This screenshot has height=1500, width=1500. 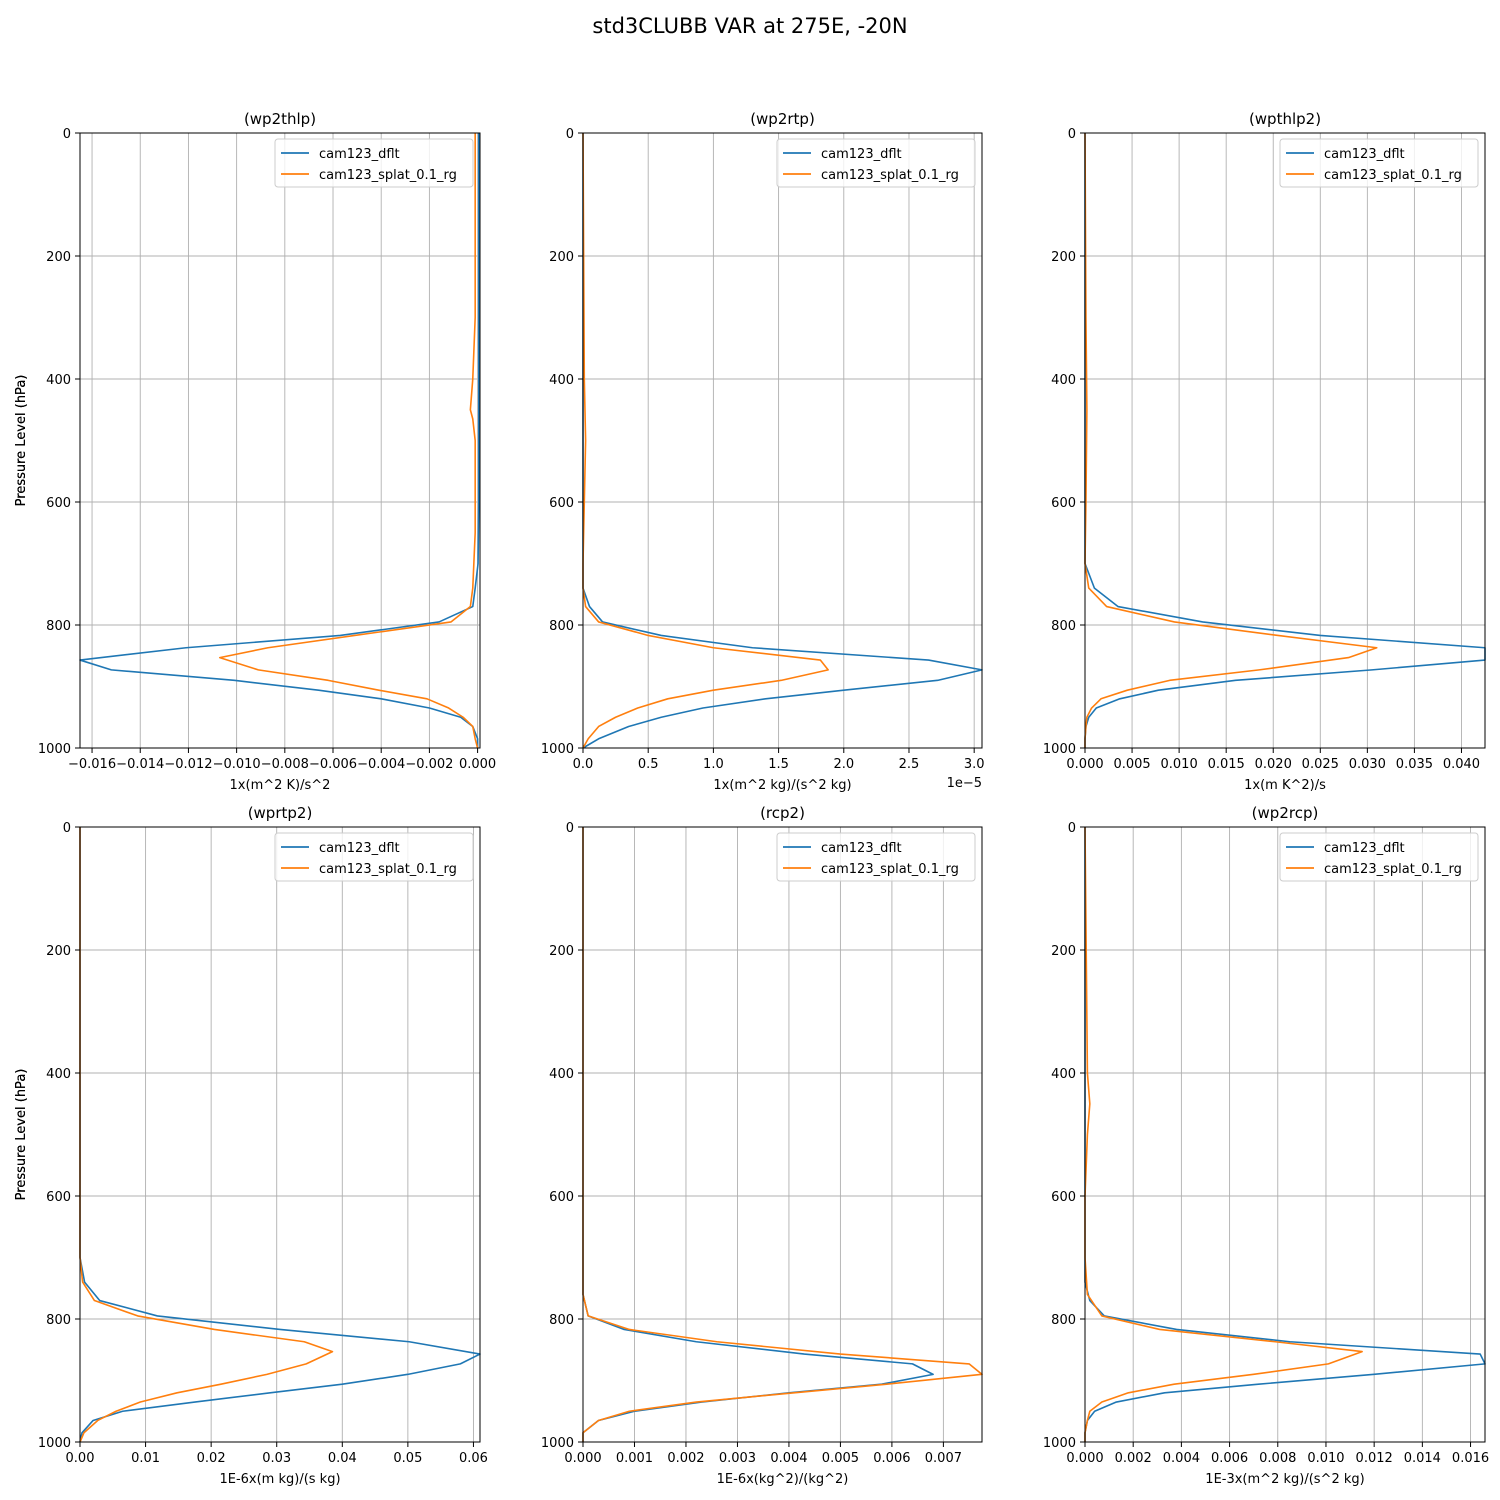 I want to click on x-axis-label: 1x(m^2 K)/s^2, so click(x=280, y=785).